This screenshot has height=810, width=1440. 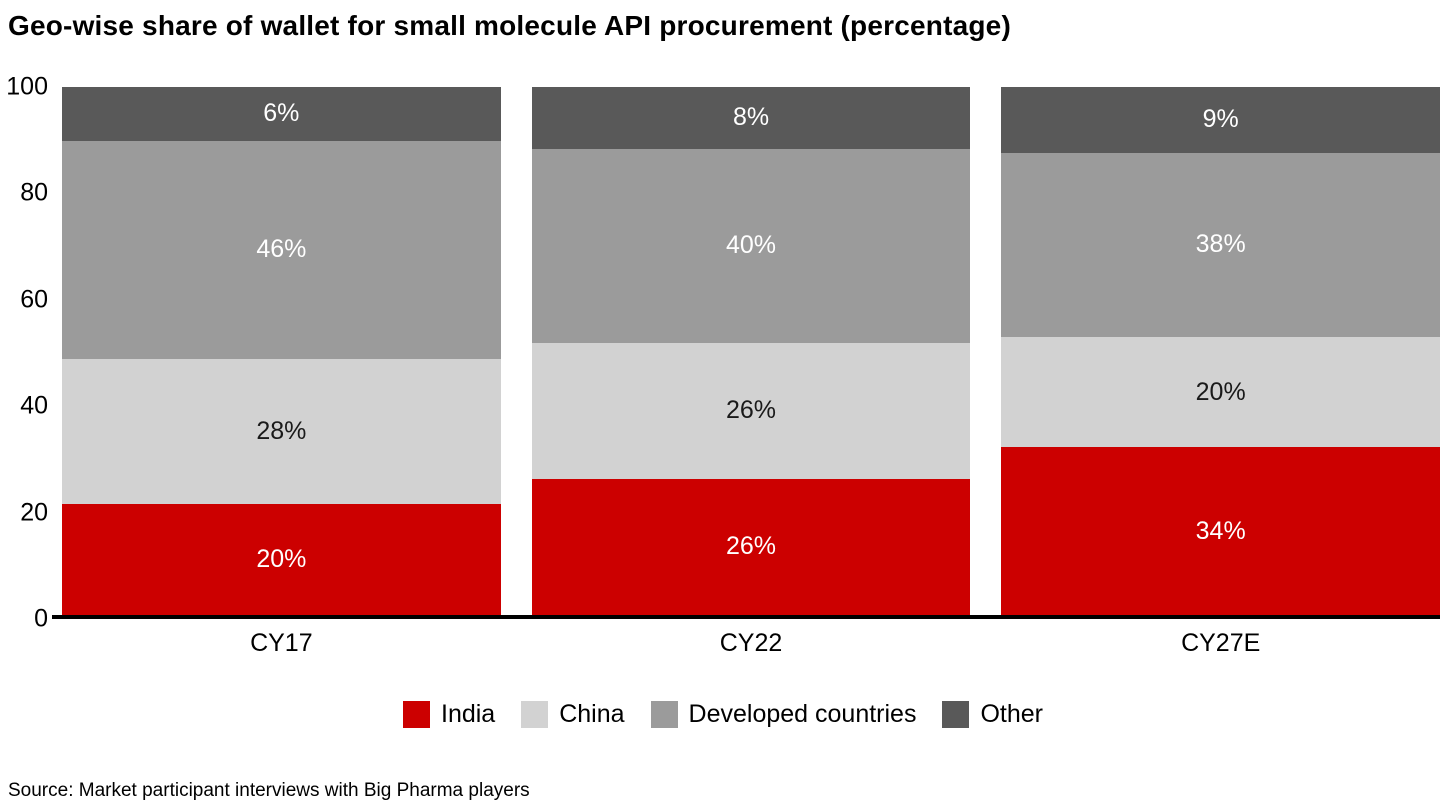 What do you see at coordinates (592, 714) in the screenshot?
I see `legend-label: China` at bounding box center [592, 714].